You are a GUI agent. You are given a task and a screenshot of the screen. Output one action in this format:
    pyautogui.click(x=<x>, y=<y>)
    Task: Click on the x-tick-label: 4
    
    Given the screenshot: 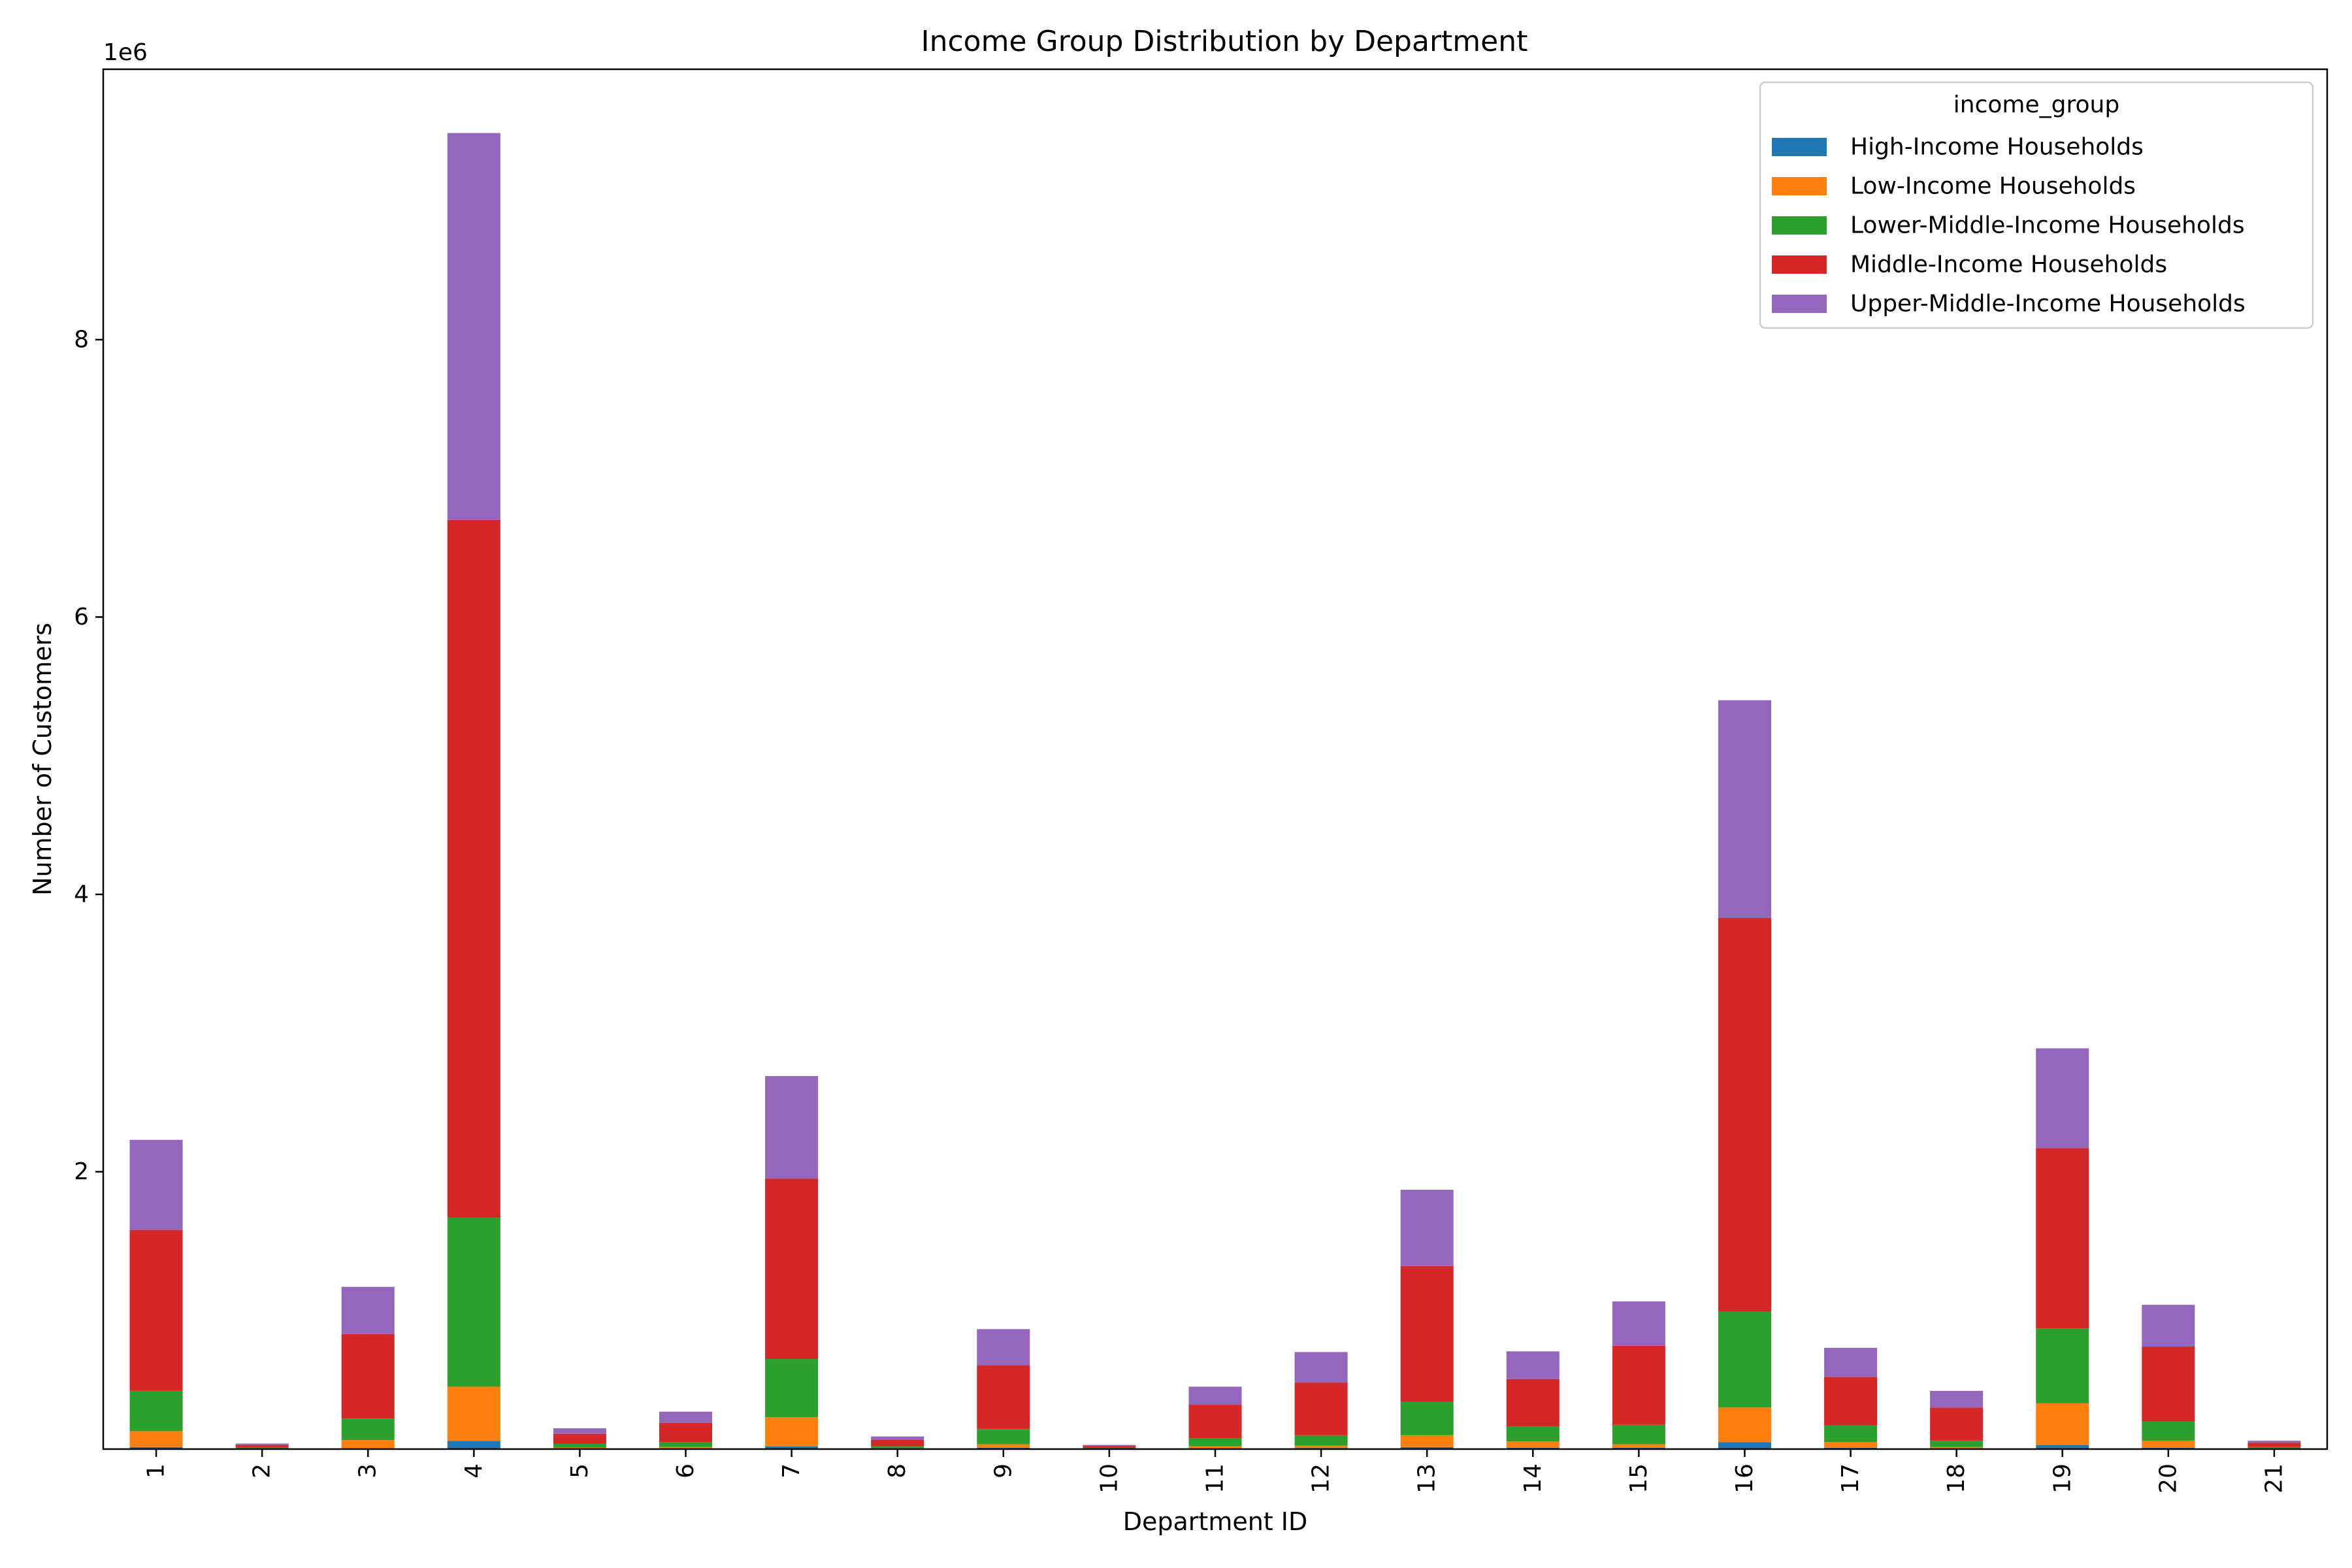 What is the action you would take?
    pyautogui.click(x=474, y=1470)
    